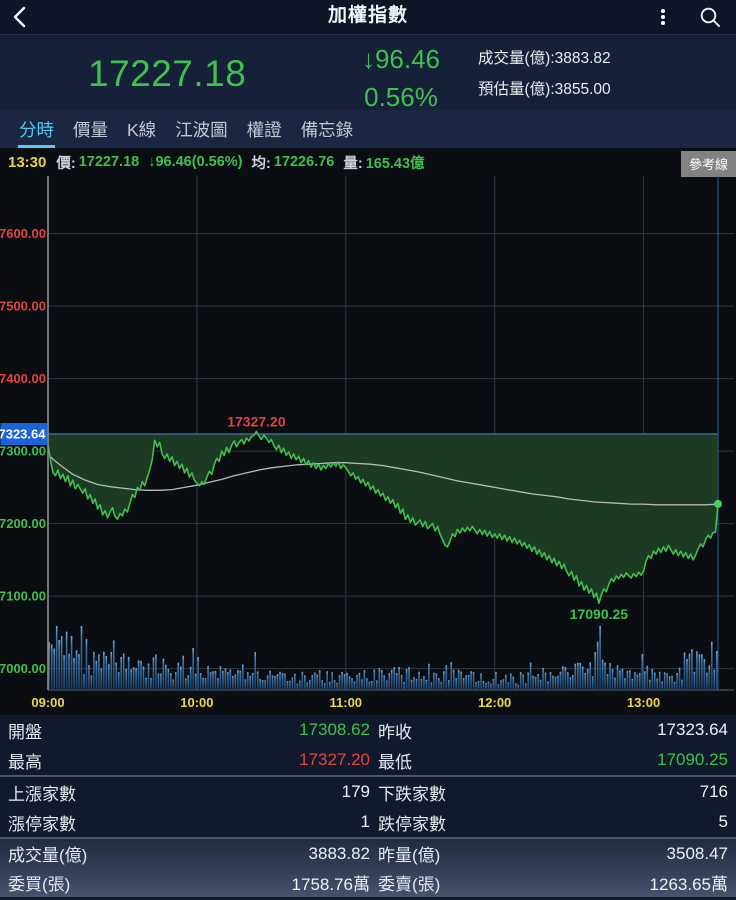  What do you see at coordinates (395, 732) in the screenshot?
I see `summary-label: 昨收` at bounding box center [395, 732].